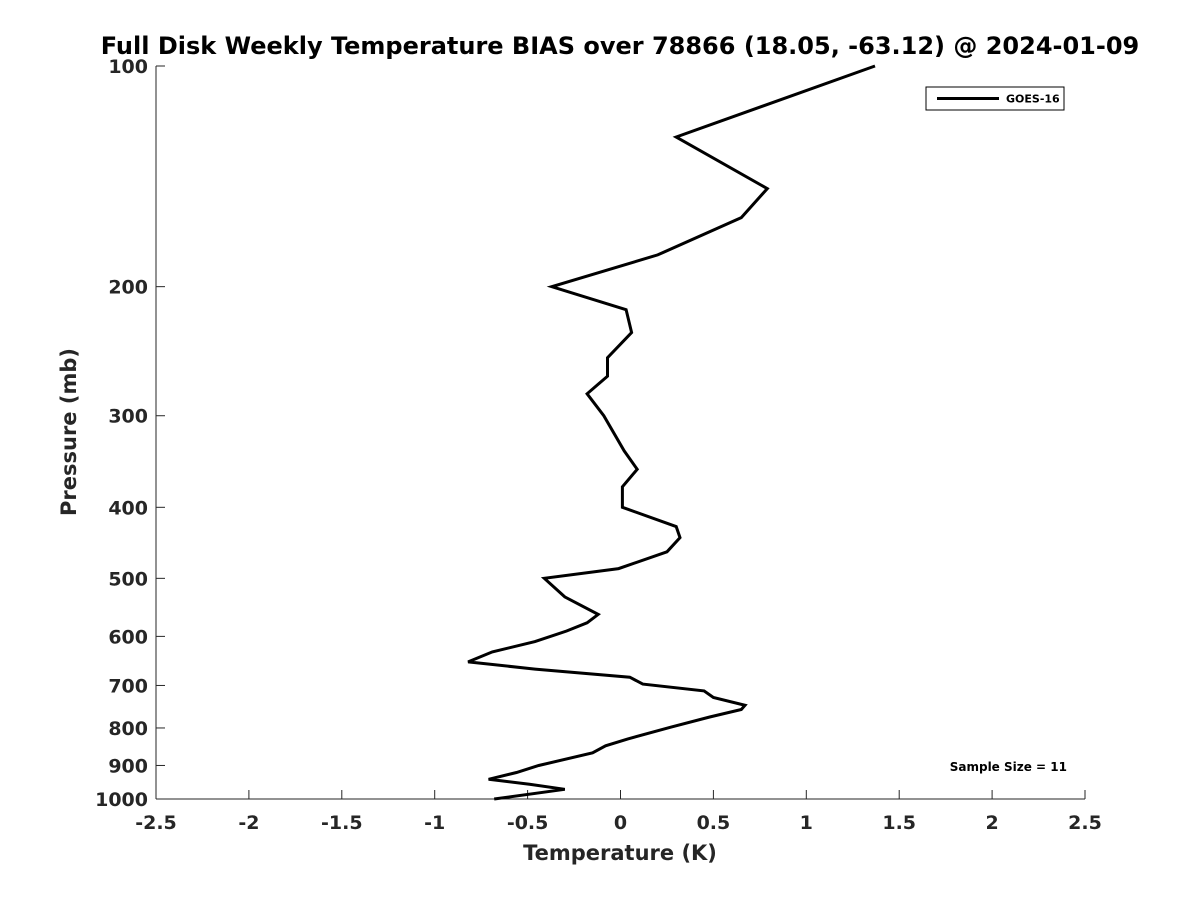 The image size is (1200, 900). Describe the element at coordinates (128, 766) in the screenshot. I see `y-tick-label: 900` at that location.